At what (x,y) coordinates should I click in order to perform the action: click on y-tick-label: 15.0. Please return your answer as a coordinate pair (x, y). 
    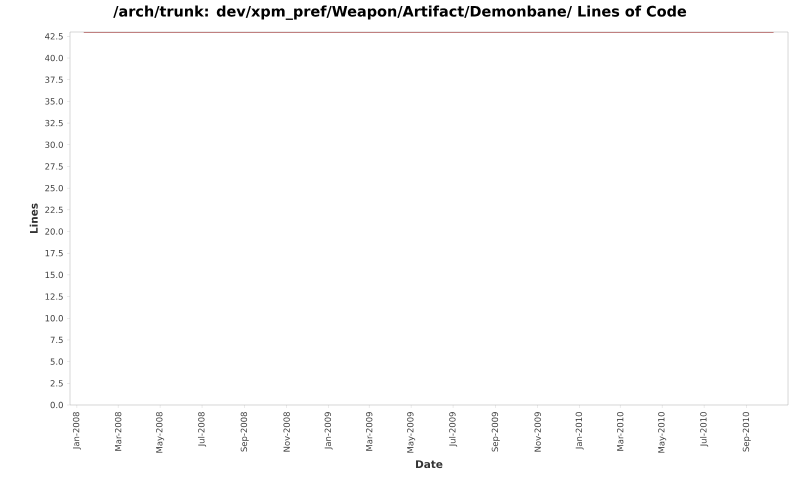
    Looking at the image, I should click on (54, 275).